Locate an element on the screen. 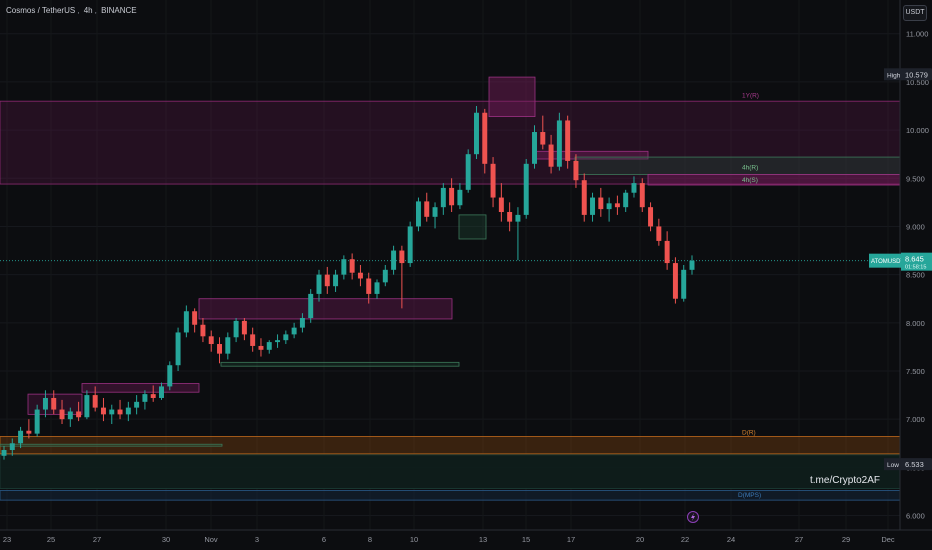 Image resolution: width=932 pixels, height=550 pixels. x-tick-label: 13 is located at coordinates (483, 539).